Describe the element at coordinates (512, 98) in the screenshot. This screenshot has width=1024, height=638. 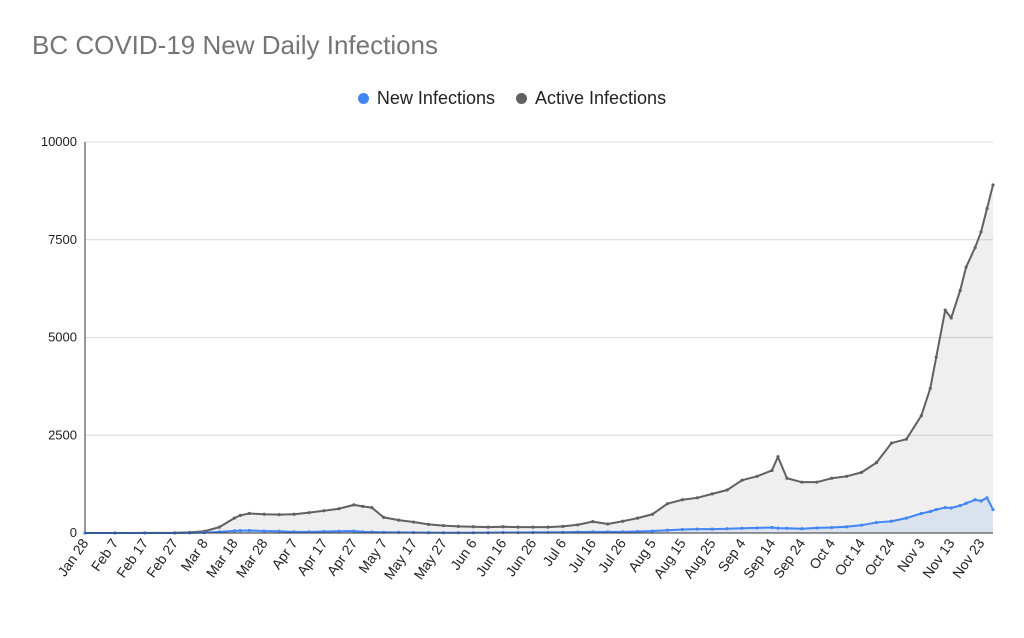
I see `chart-legend: New Infections Active Infections` at that location.